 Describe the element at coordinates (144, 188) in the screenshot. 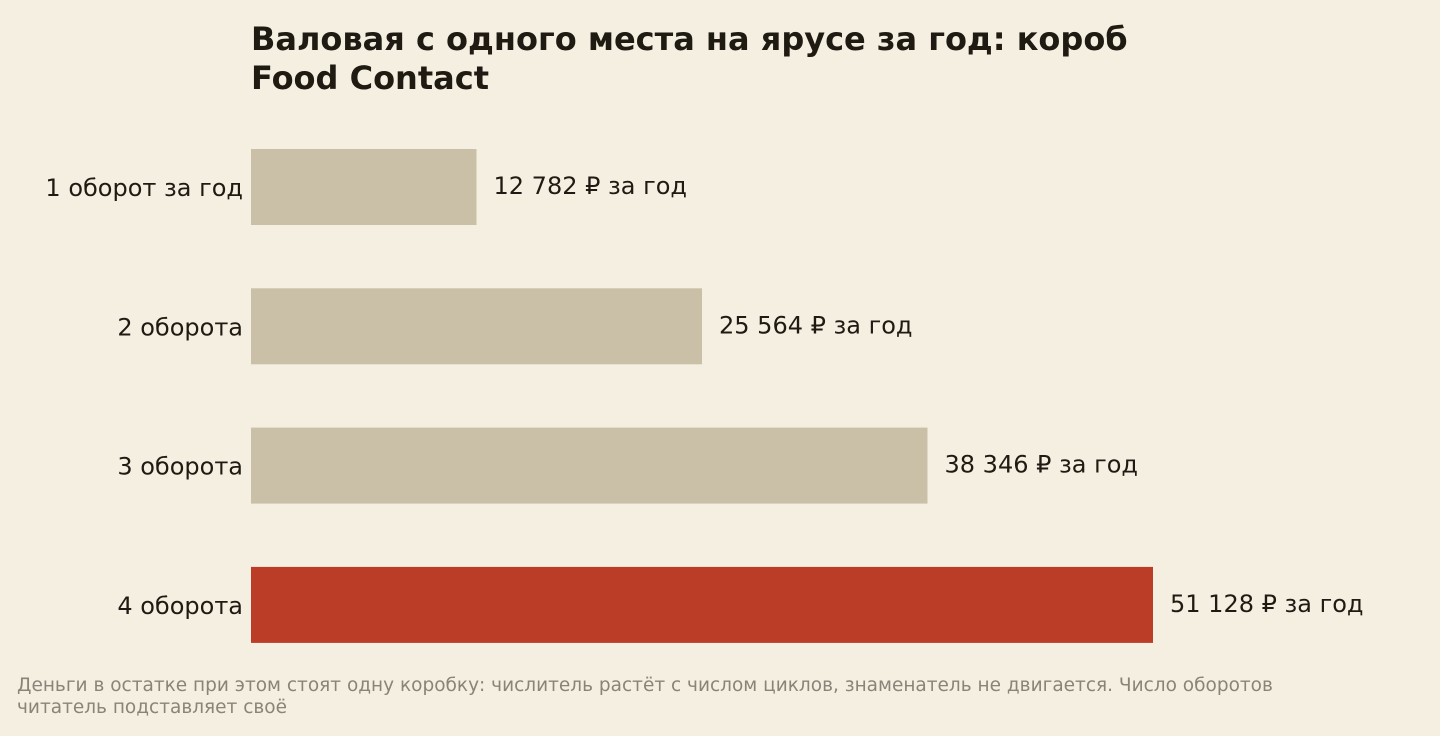

I see `category-label-1: 1 оборот за год` at that location.